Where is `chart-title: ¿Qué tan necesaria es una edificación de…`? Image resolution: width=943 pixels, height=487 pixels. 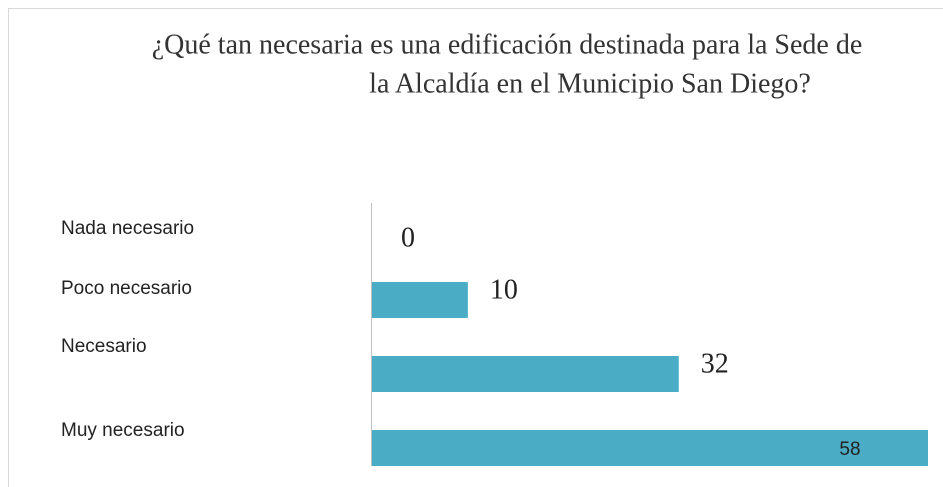 chart-title: ¿Qué tan necesaria es una edificación de… is located at coordinates (507, 44).